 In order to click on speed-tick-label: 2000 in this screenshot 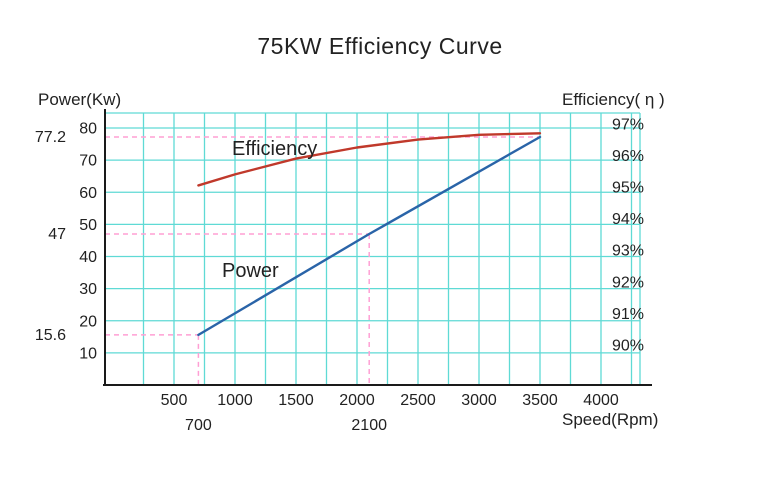, I will do `click(357, 400)`.